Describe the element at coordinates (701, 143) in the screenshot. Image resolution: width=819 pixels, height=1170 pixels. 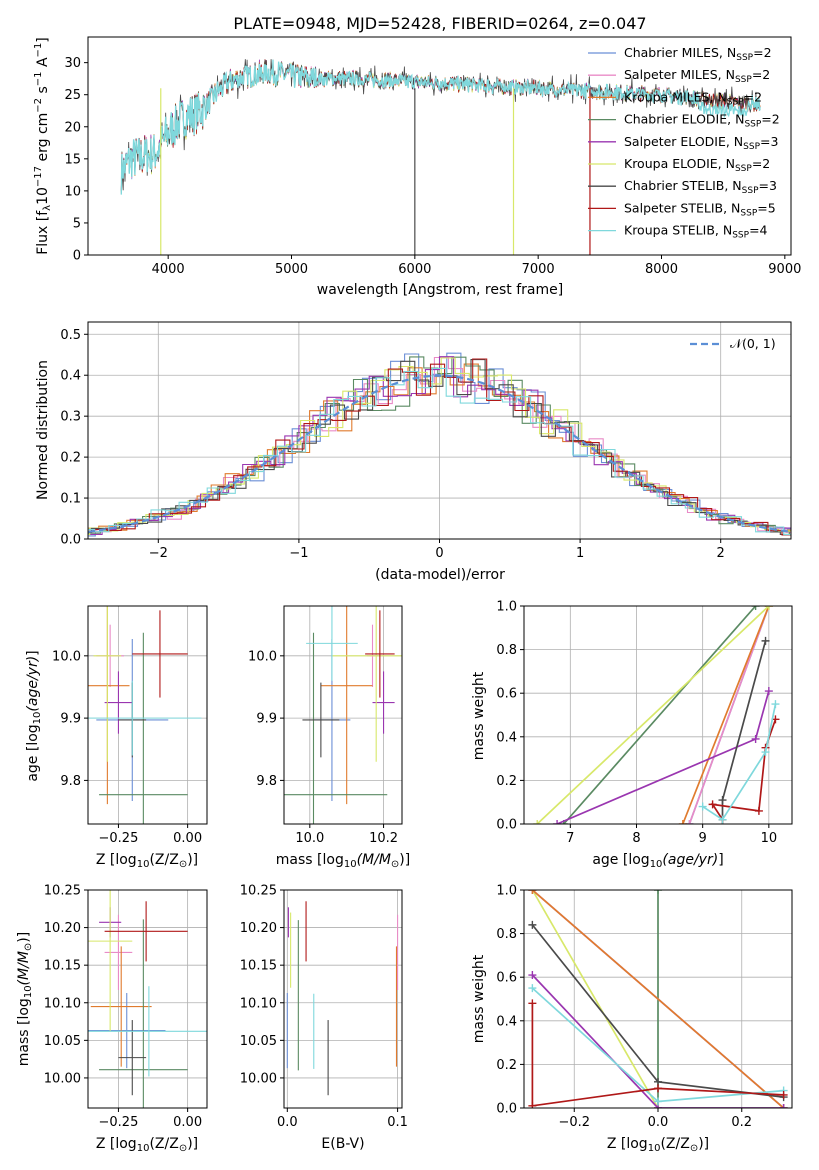
I see `legend-entry-label: Salpeter ELODIE, NSSP=3` at that location.